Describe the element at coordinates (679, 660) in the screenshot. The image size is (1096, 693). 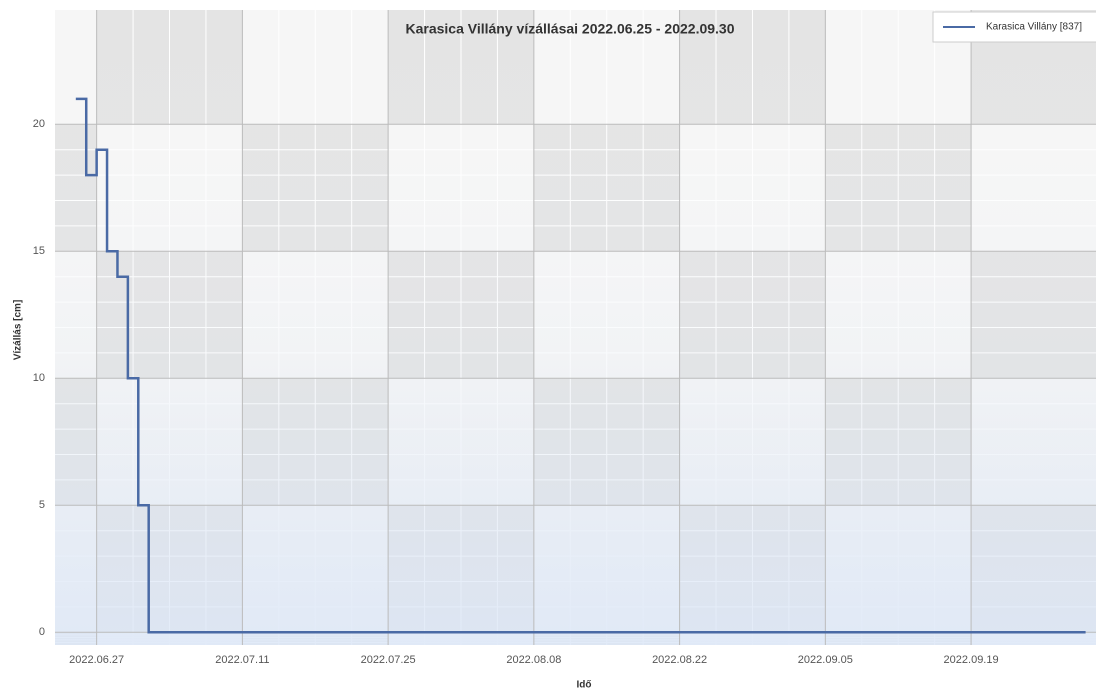
I see `x-tick-label: 2022.08.22` at that location.